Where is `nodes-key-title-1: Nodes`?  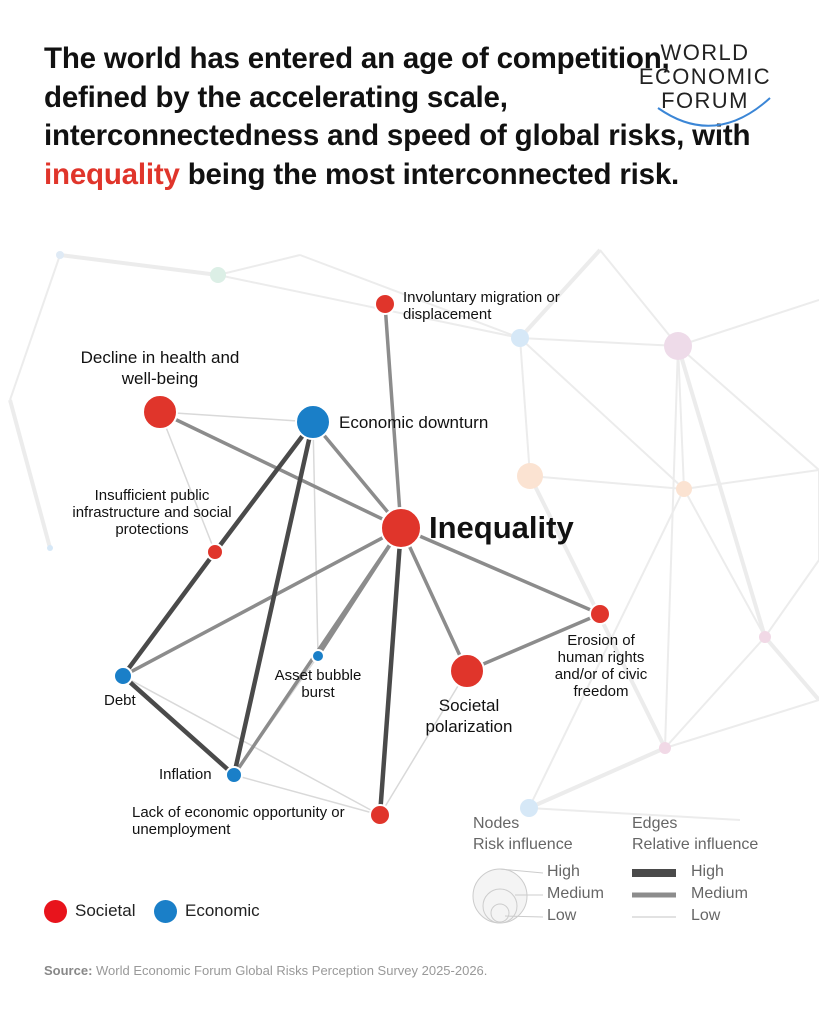 nodes-key-title-1: Nodes is located at coordinates (496, 823).